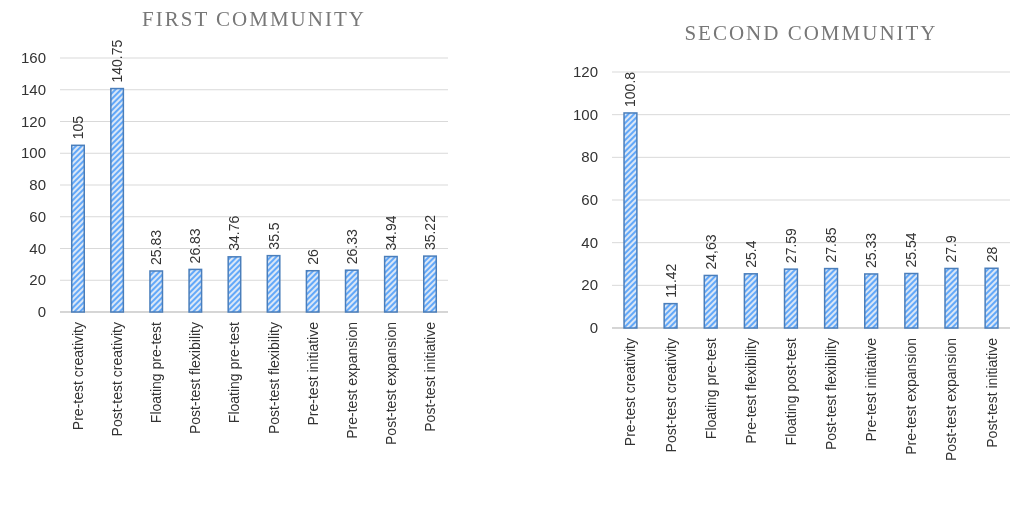 The image size is (1014, 506). What do you see at coordinates (831, 245) in the screenshot?
I see `data-label: 27.85` at bounding box center [831, 245].